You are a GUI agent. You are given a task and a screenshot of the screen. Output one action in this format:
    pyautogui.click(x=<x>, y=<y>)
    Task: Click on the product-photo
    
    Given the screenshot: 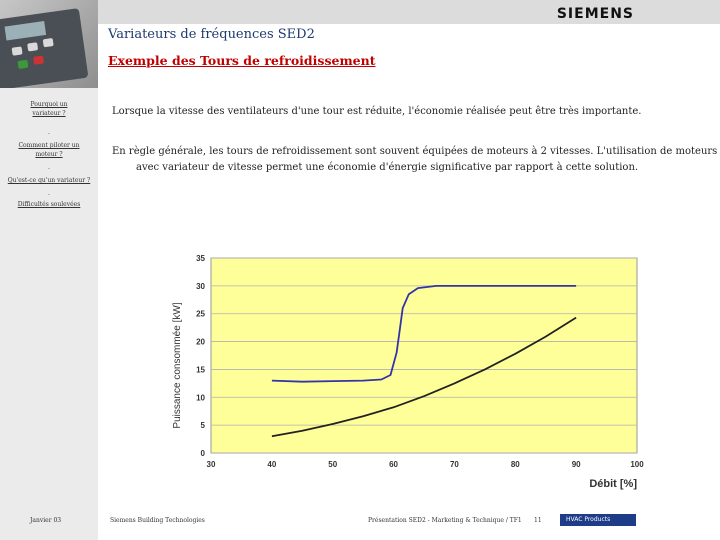 What is the action you would take?
    pyautogui.click(x=49, y=44)
    